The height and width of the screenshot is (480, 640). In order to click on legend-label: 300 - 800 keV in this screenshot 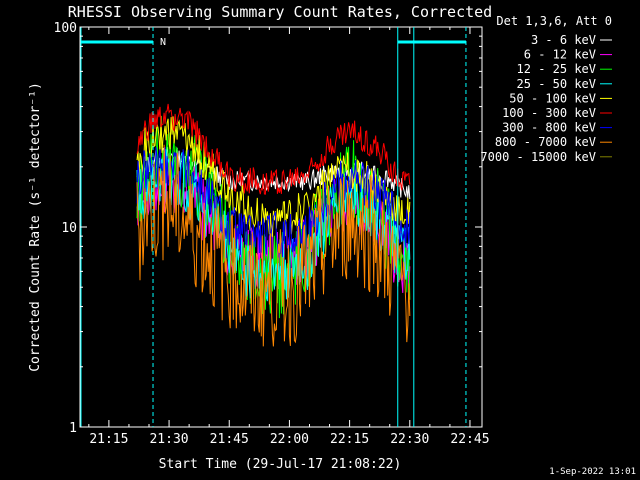, I will do `click(549, 128)`.